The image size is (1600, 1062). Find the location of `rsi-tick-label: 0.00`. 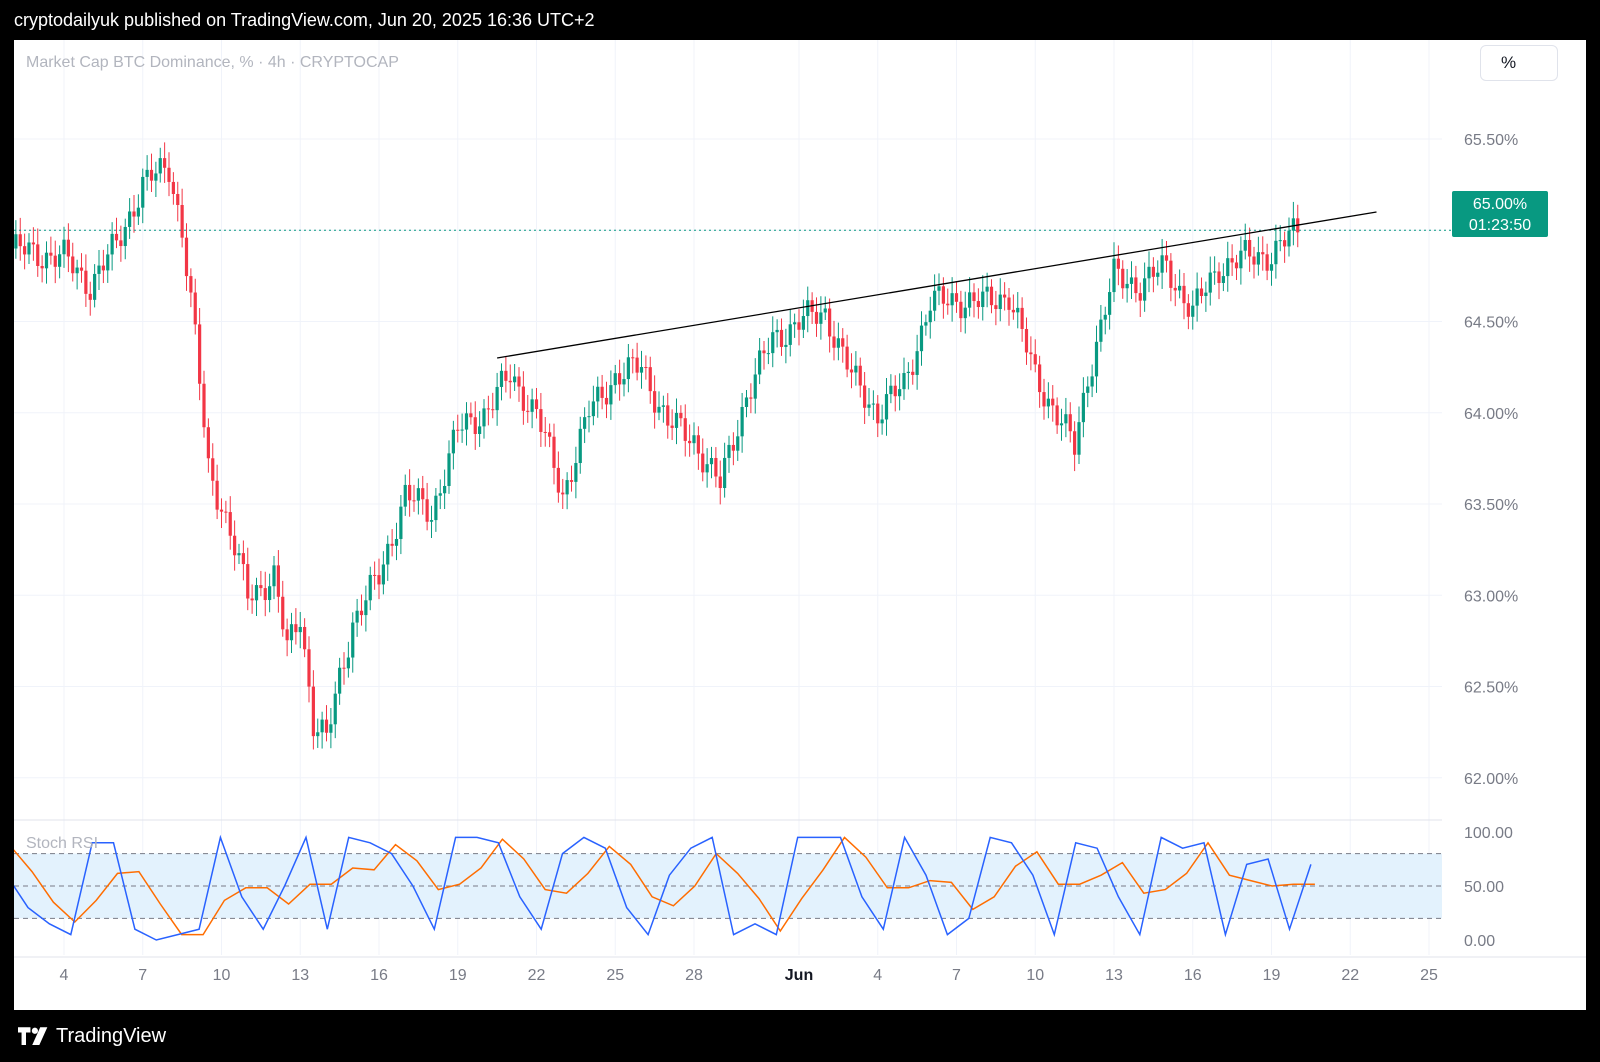

rsi-tick-label: 0.00 is located at coordinates (1479, 941).